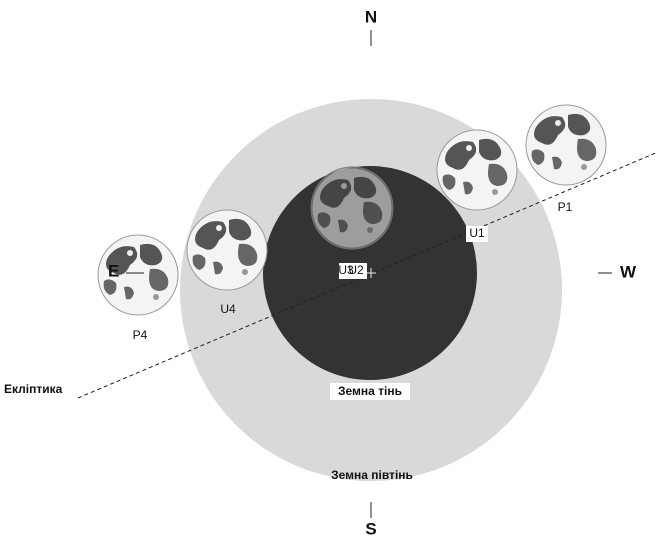  What do you see at coordinates (565, 207) in the screenshot?
I see `p1-label: P1` at bounding box center [565, 207].